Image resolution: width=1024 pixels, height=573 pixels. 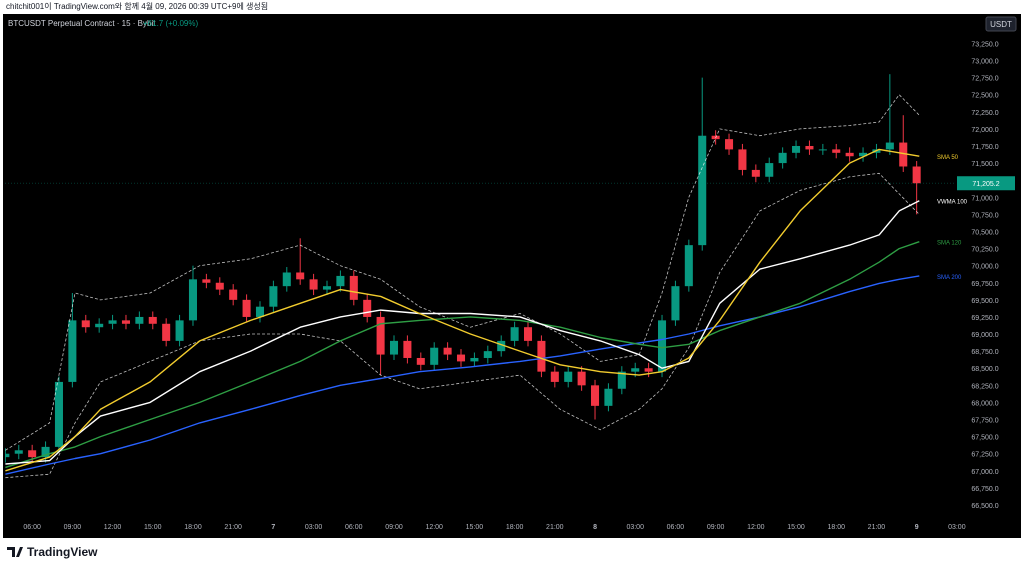 I want to click on y-tick-label: 66,750.0, so click(x=984, y=489).